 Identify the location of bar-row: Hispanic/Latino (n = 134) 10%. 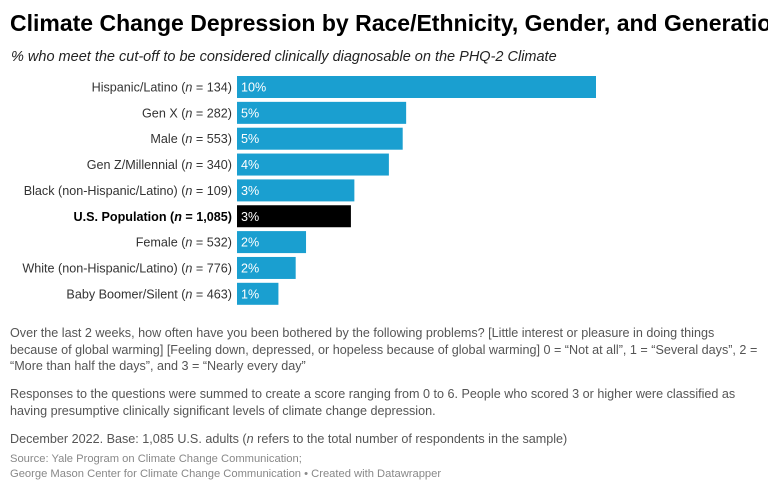
(344, 87).